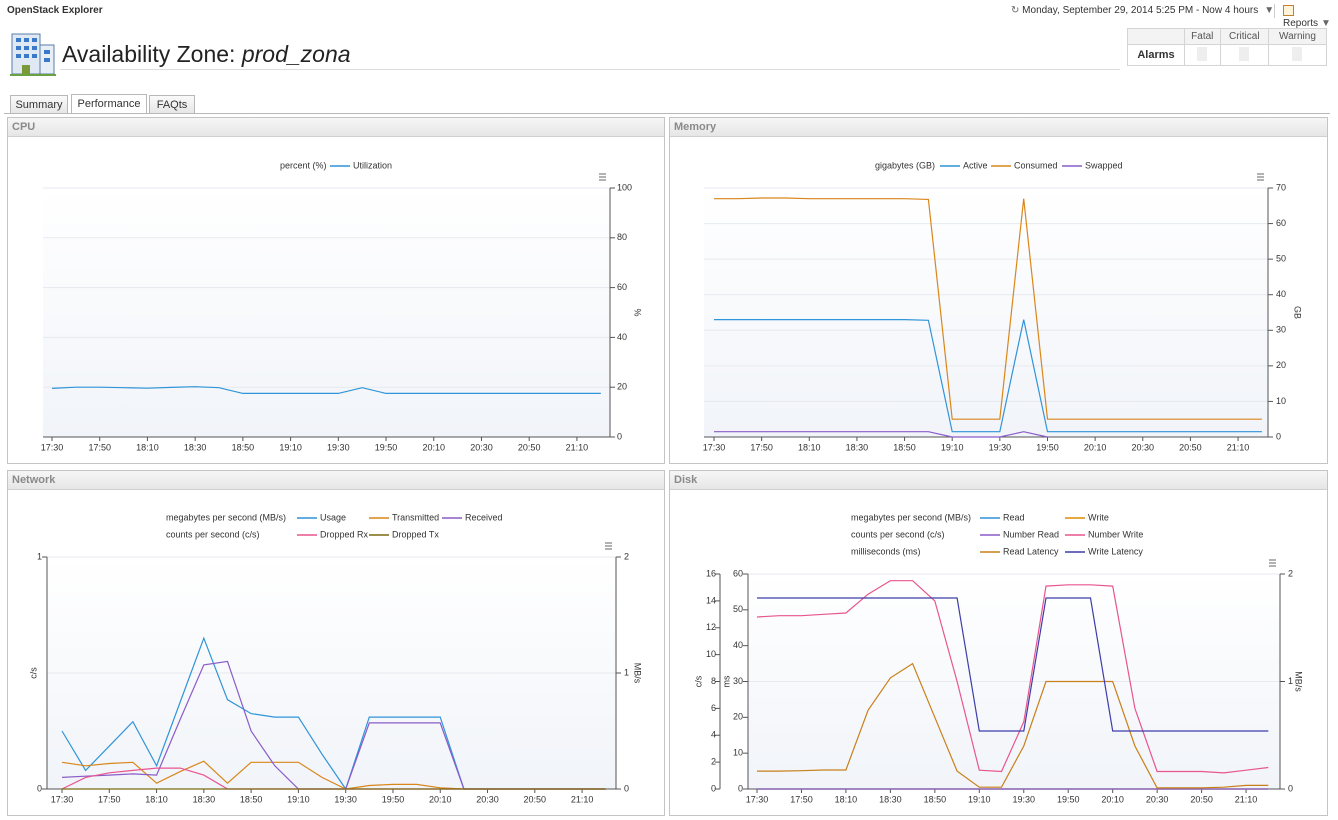 Image resolution: width=1338 pixels, height=820 pixels. I want to click on y-tick-label: 12, so click(711, 627).